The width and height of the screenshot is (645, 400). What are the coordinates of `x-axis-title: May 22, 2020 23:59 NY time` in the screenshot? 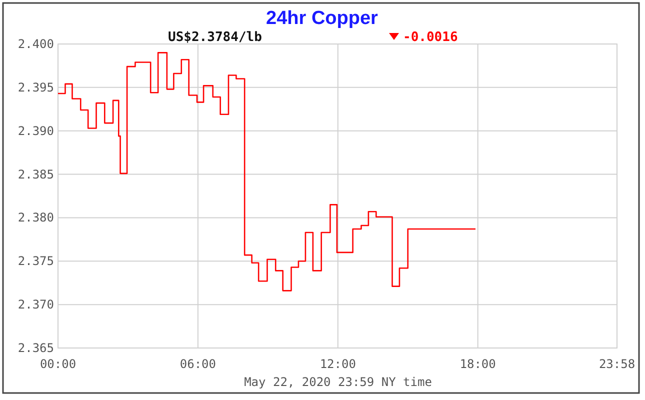 It's located at (338, 382).